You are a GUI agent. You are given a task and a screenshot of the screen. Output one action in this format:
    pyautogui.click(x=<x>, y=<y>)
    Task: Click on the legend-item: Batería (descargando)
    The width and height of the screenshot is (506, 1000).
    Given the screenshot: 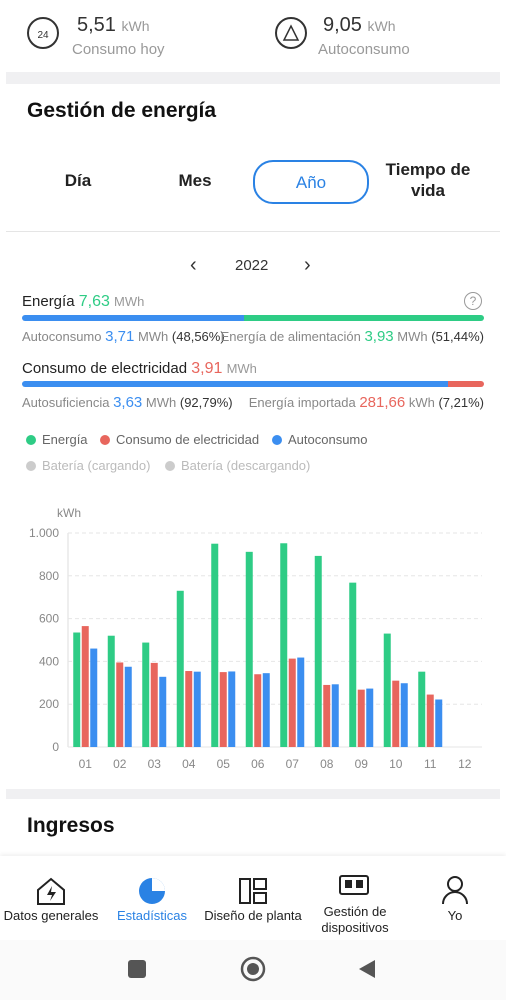 What is the action you would take?
    pyautogui.click(x=237, y=465)
    